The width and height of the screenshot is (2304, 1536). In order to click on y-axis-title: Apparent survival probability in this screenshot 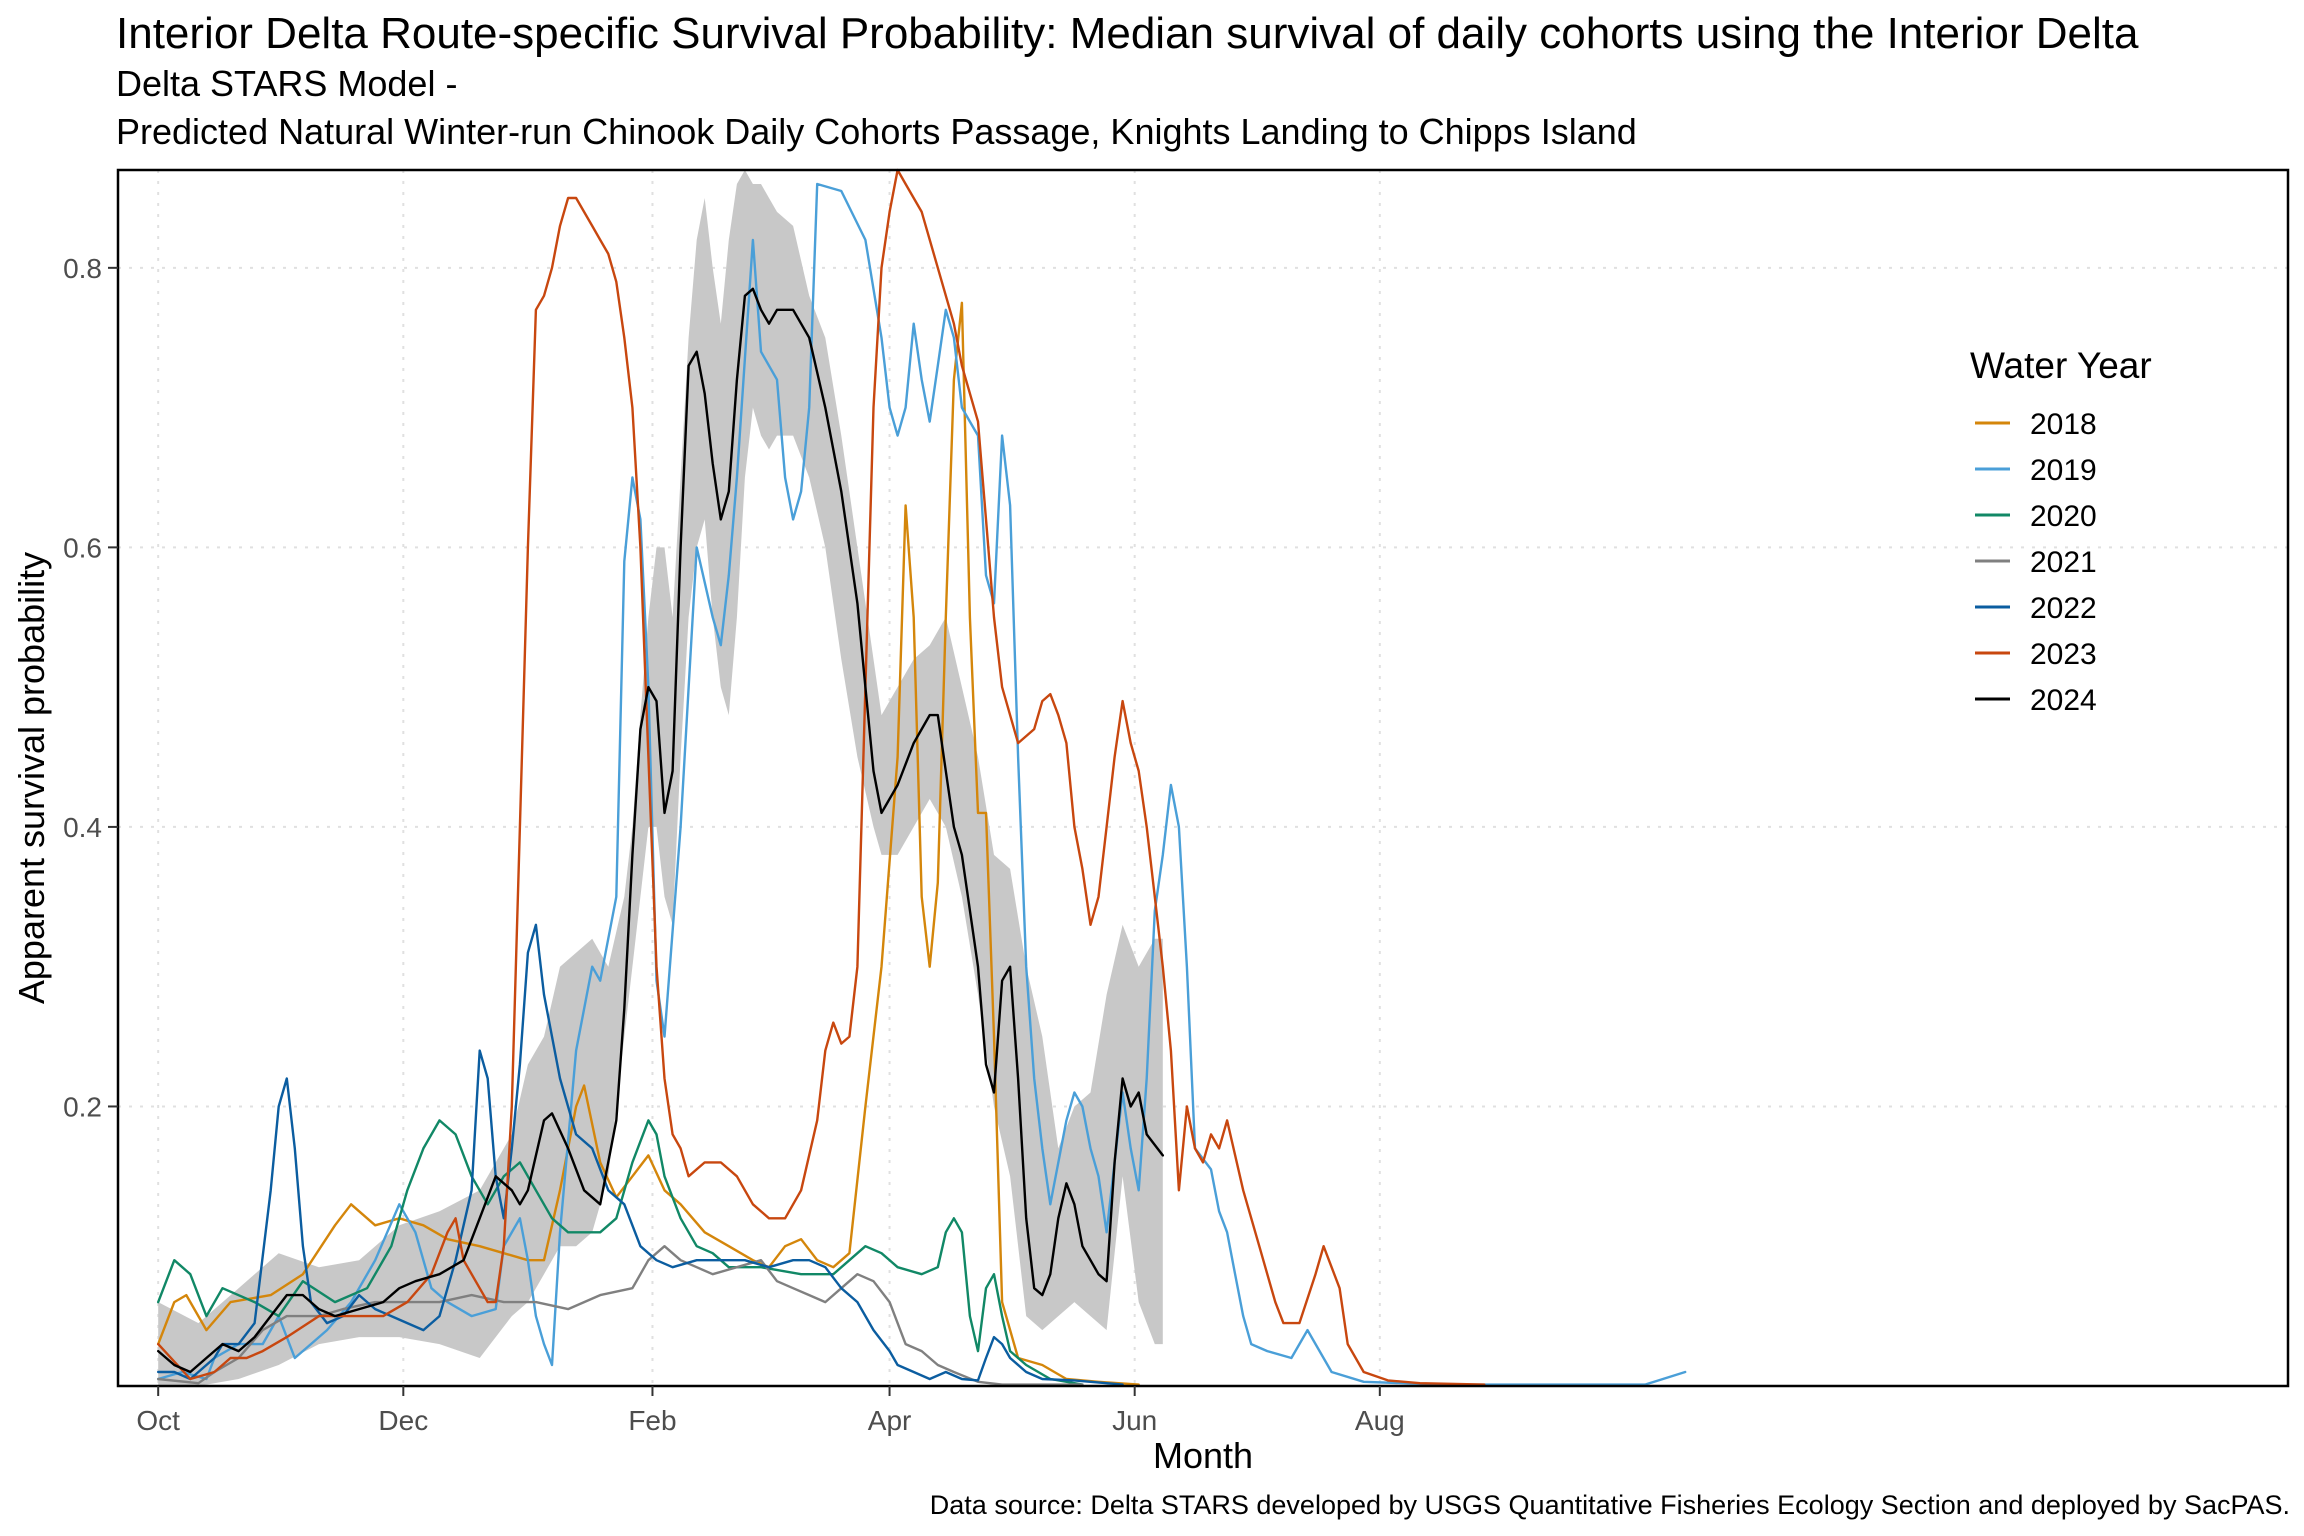, I will do `click(31, 778)`.